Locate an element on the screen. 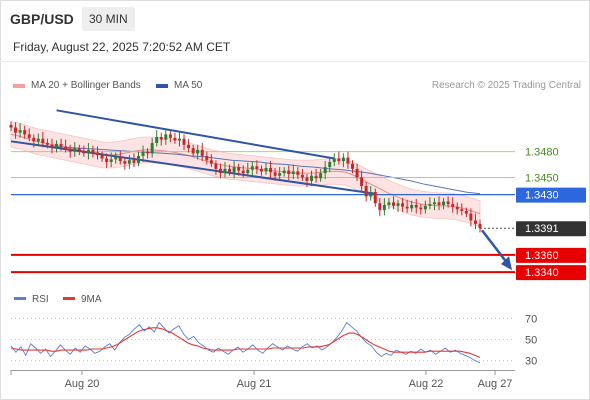  level-1-3450-label: 1.3450 is located at coordinates (542, 178).